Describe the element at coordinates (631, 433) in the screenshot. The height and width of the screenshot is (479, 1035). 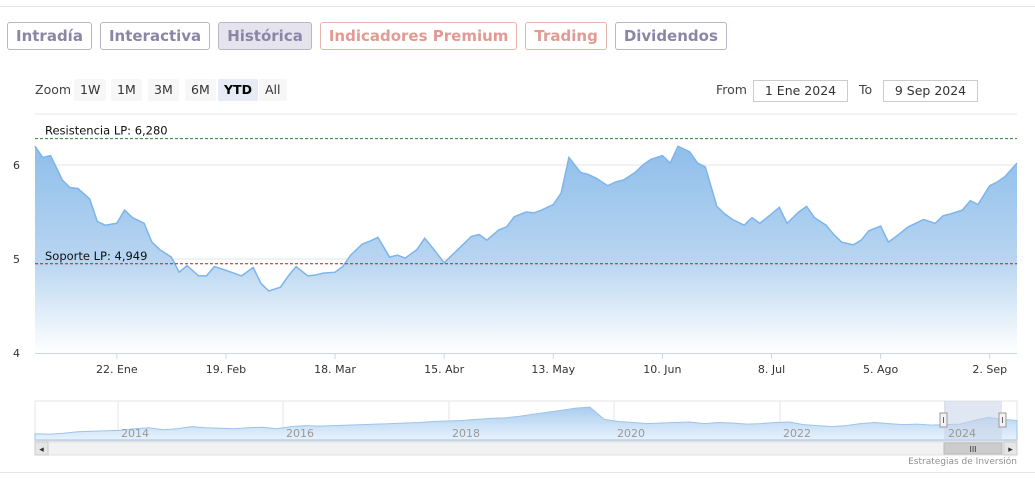
I see `navigator-year-label: 2020` at that location.